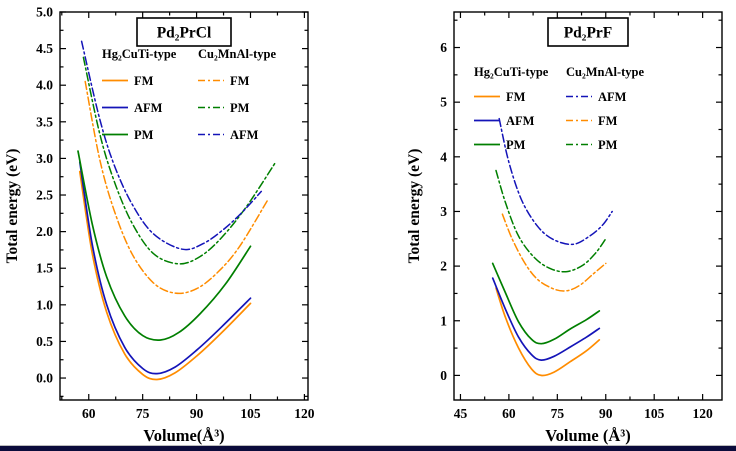 The height and width of the screenshot is (451, 736). I want to click on y-tick-label: 0, so click(443, 375).